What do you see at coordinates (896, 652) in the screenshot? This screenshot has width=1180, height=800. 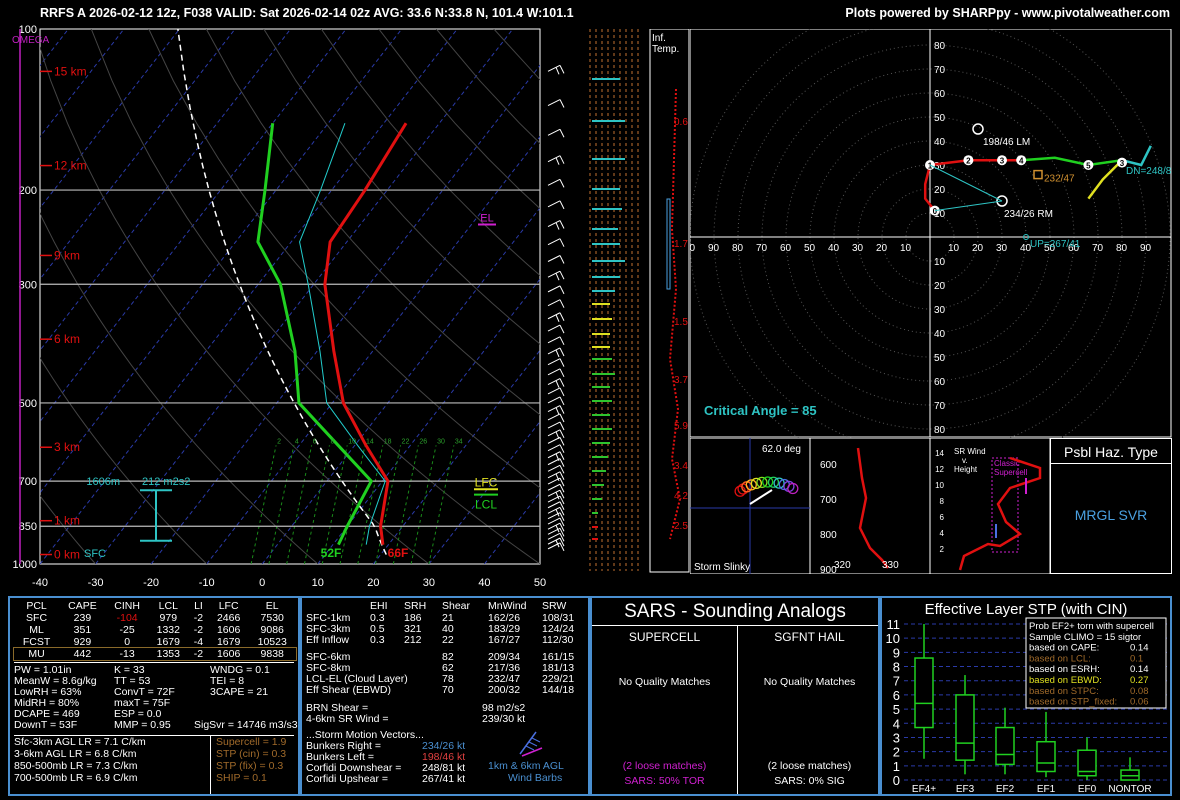 I see `stp-ytick: 9` at bounding box center [896, 652].